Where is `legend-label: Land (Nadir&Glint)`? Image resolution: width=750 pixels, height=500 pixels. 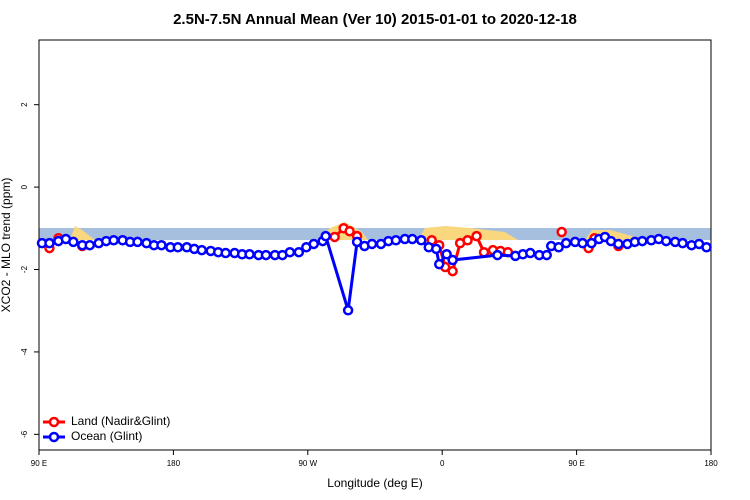 legend-label: Land (Nadir&Glint) is located at coordinates (120, 421).